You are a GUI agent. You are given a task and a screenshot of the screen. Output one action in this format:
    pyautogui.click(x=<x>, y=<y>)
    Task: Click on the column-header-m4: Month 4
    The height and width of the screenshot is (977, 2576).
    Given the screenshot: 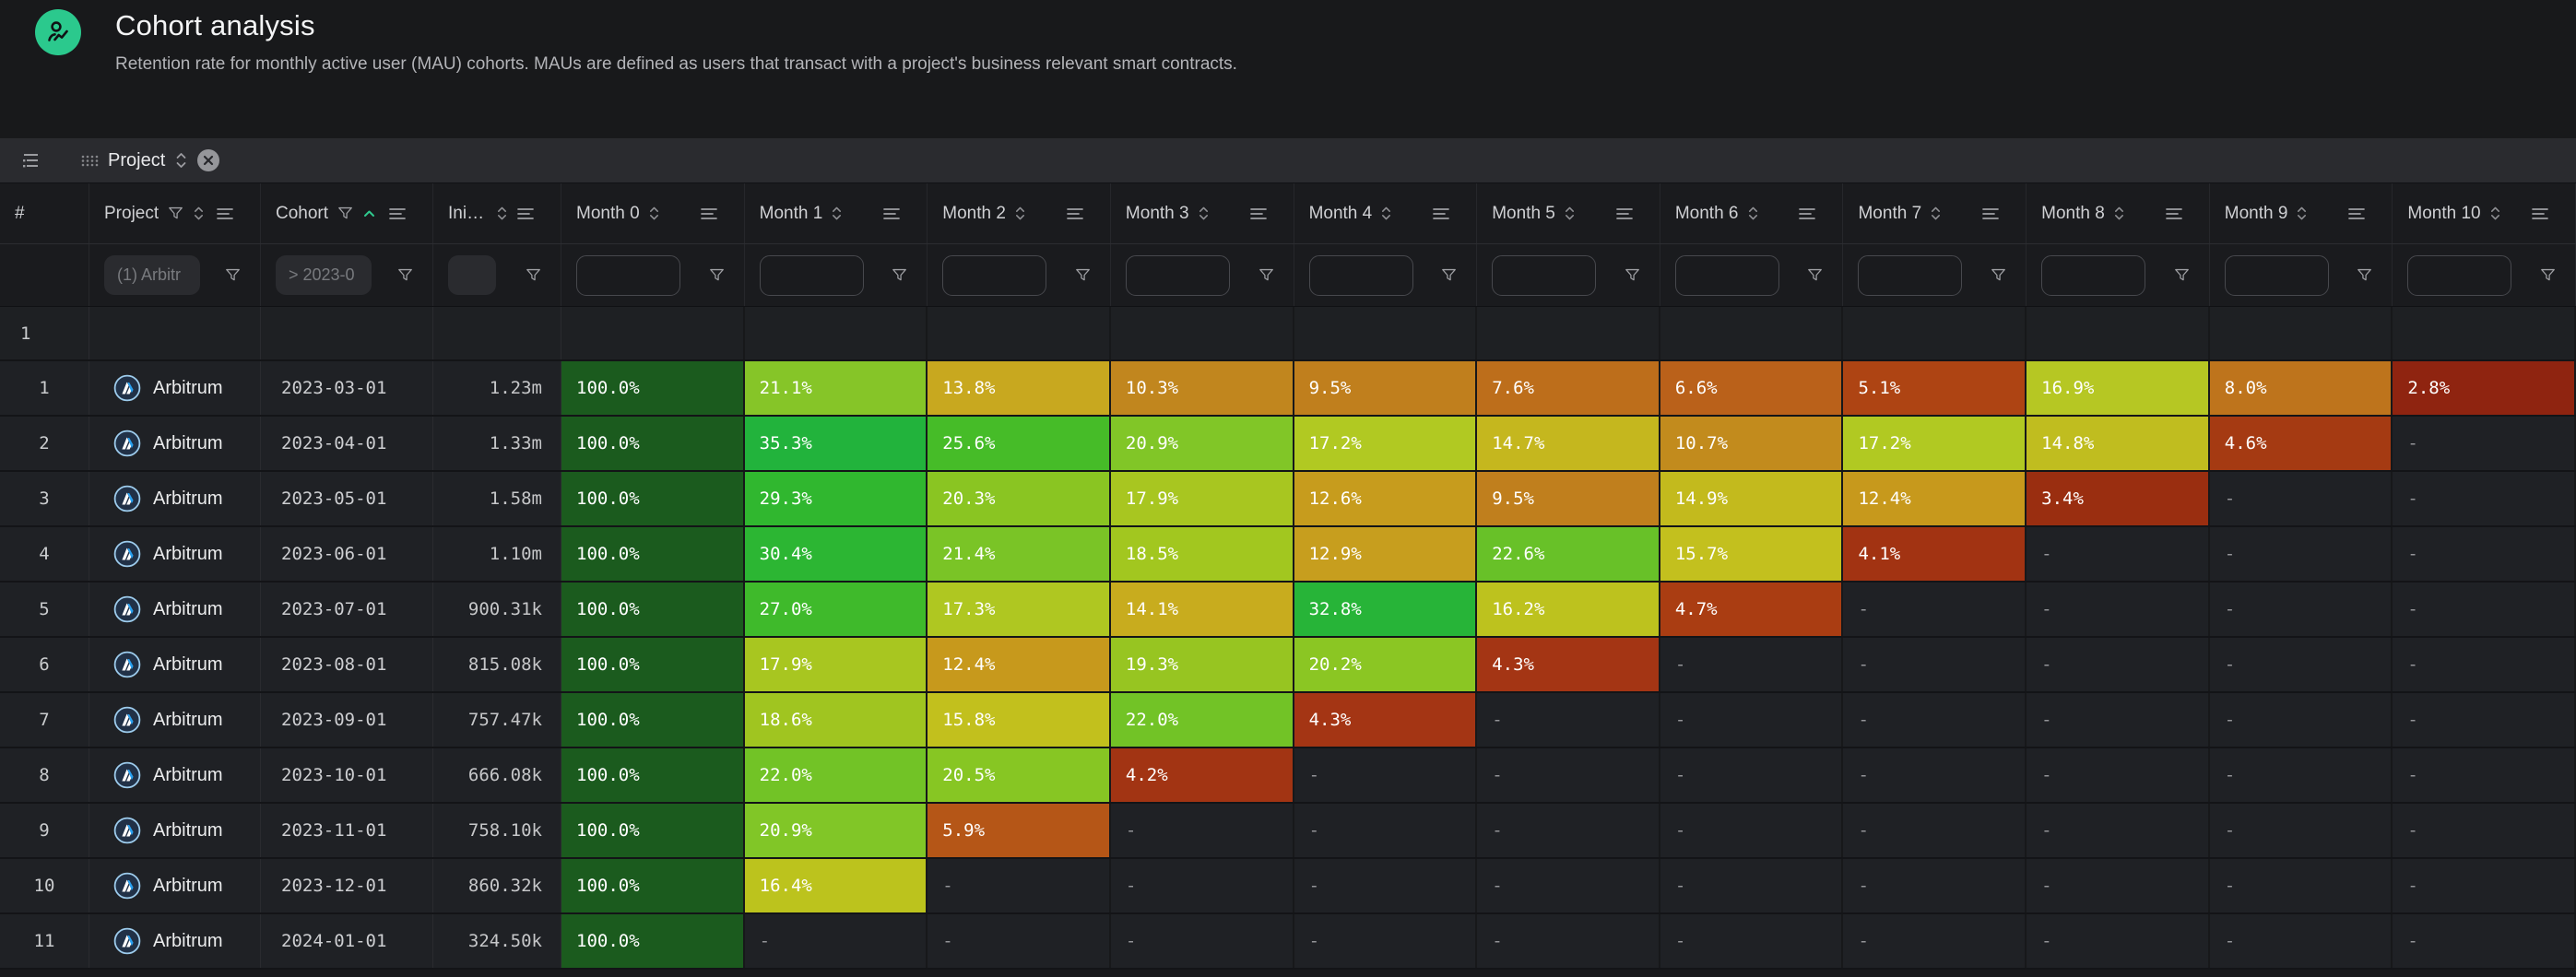 What is the action you would take?
    pyautogui.click(x=1386, y=213)
    